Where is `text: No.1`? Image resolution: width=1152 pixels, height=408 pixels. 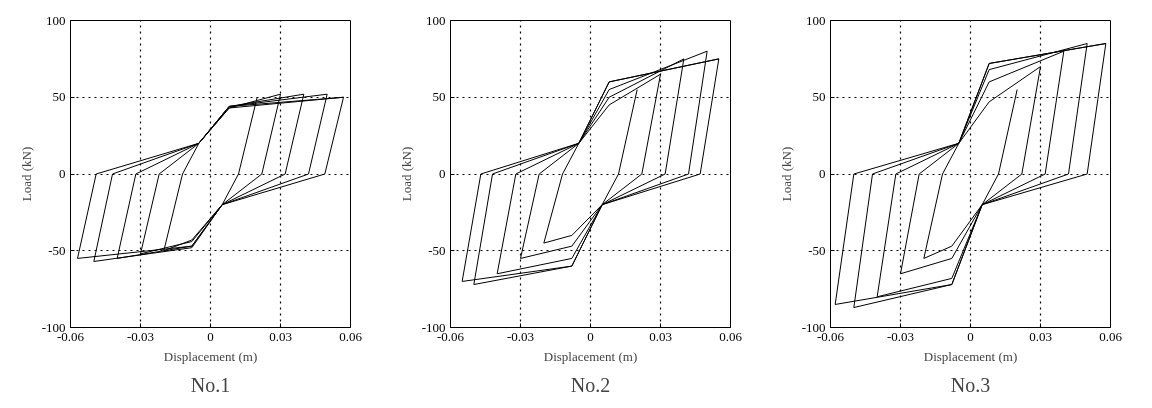
text: No.1 is located at coordinates (210, 384).